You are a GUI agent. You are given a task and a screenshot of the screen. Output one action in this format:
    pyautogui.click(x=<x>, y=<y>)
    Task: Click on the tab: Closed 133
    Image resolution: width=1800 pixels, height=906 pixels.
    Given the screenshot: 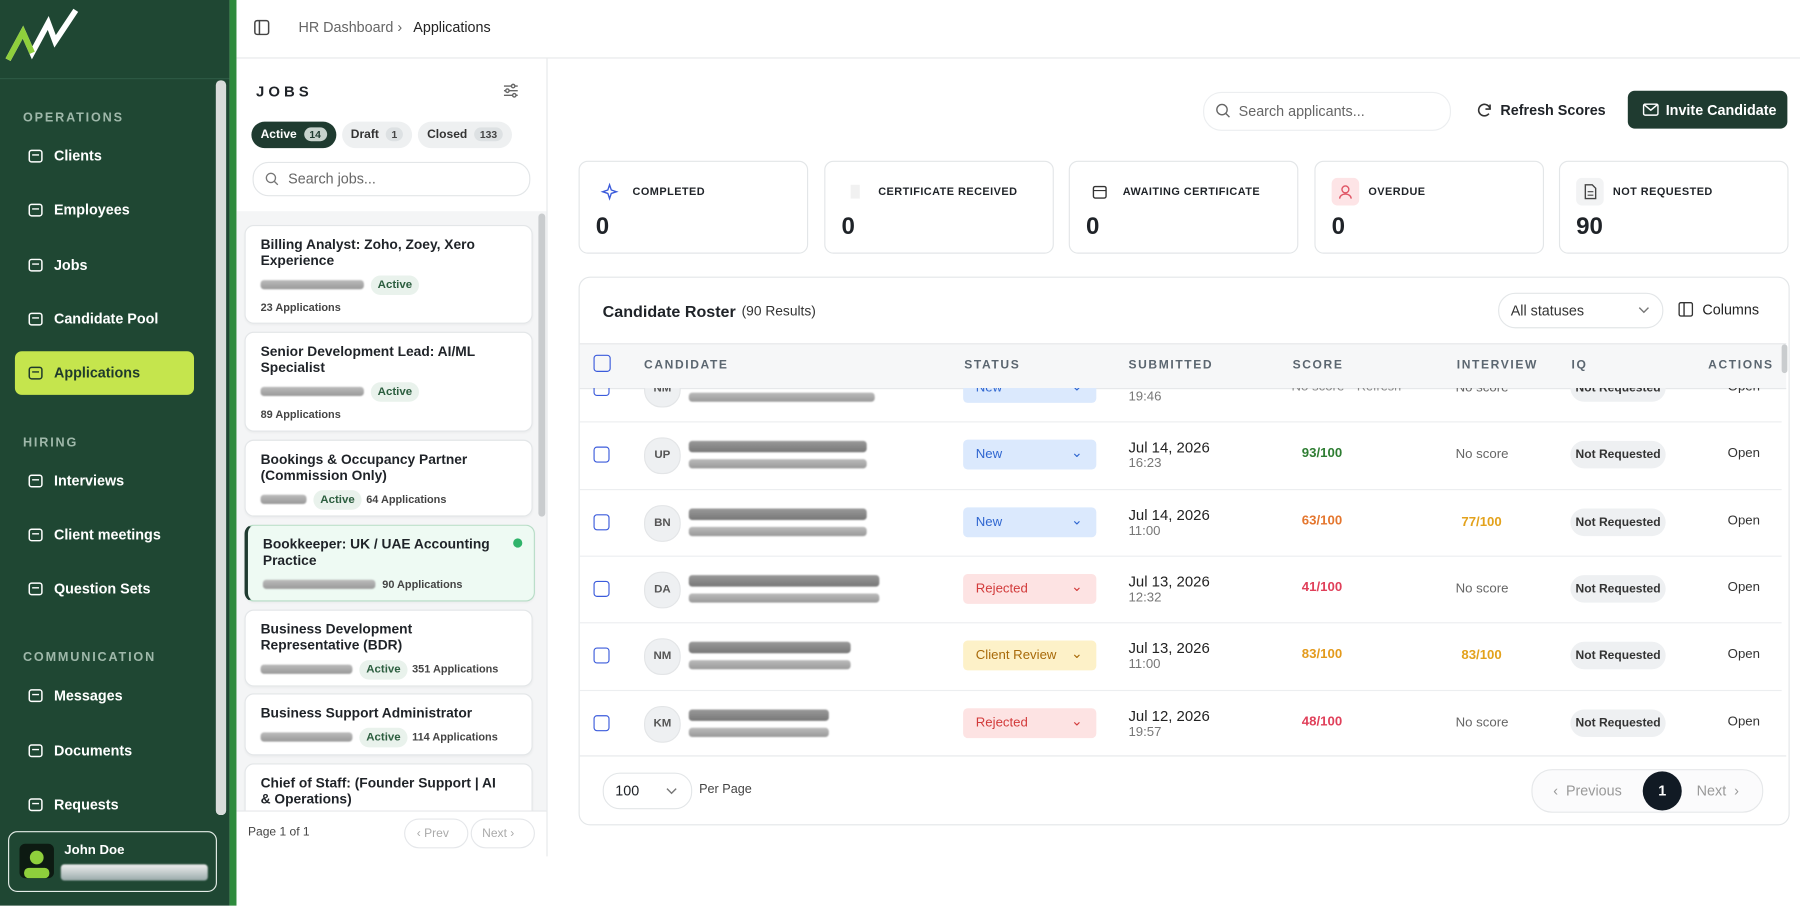 What is the action you would take?
    pyautogui.click(x=465, y=135)
    